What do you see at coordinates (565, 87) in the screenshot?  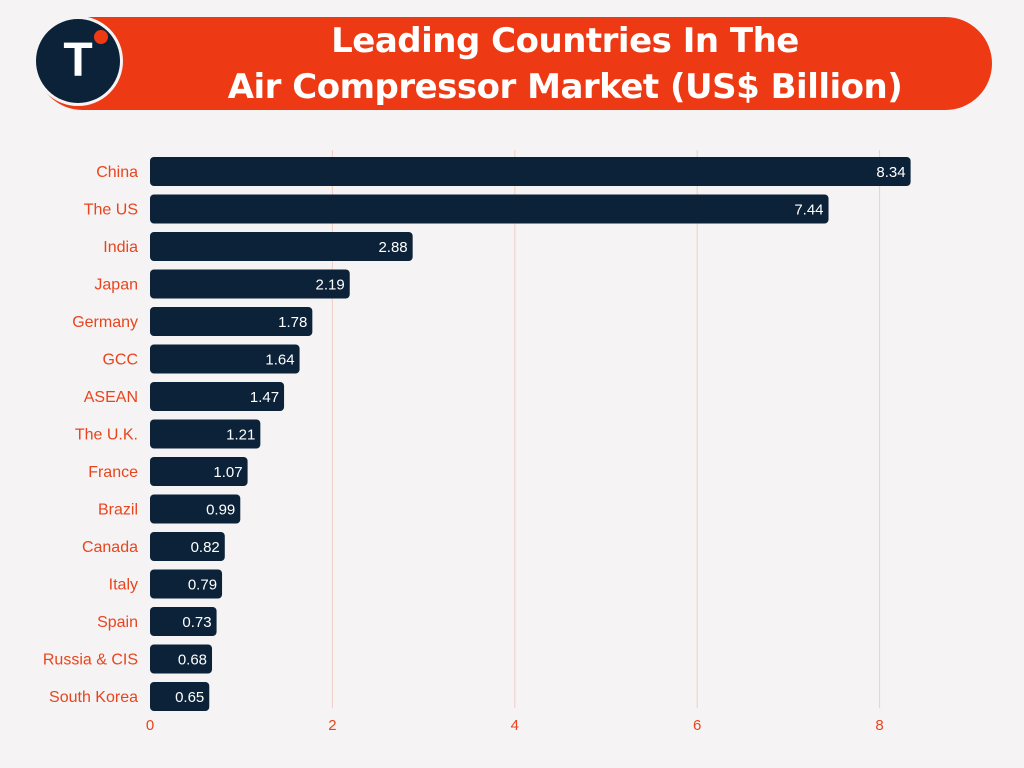 I see `chart-title-line-2: Air Compressor Market (US$ Billion)` at bounding box center [565, 87].